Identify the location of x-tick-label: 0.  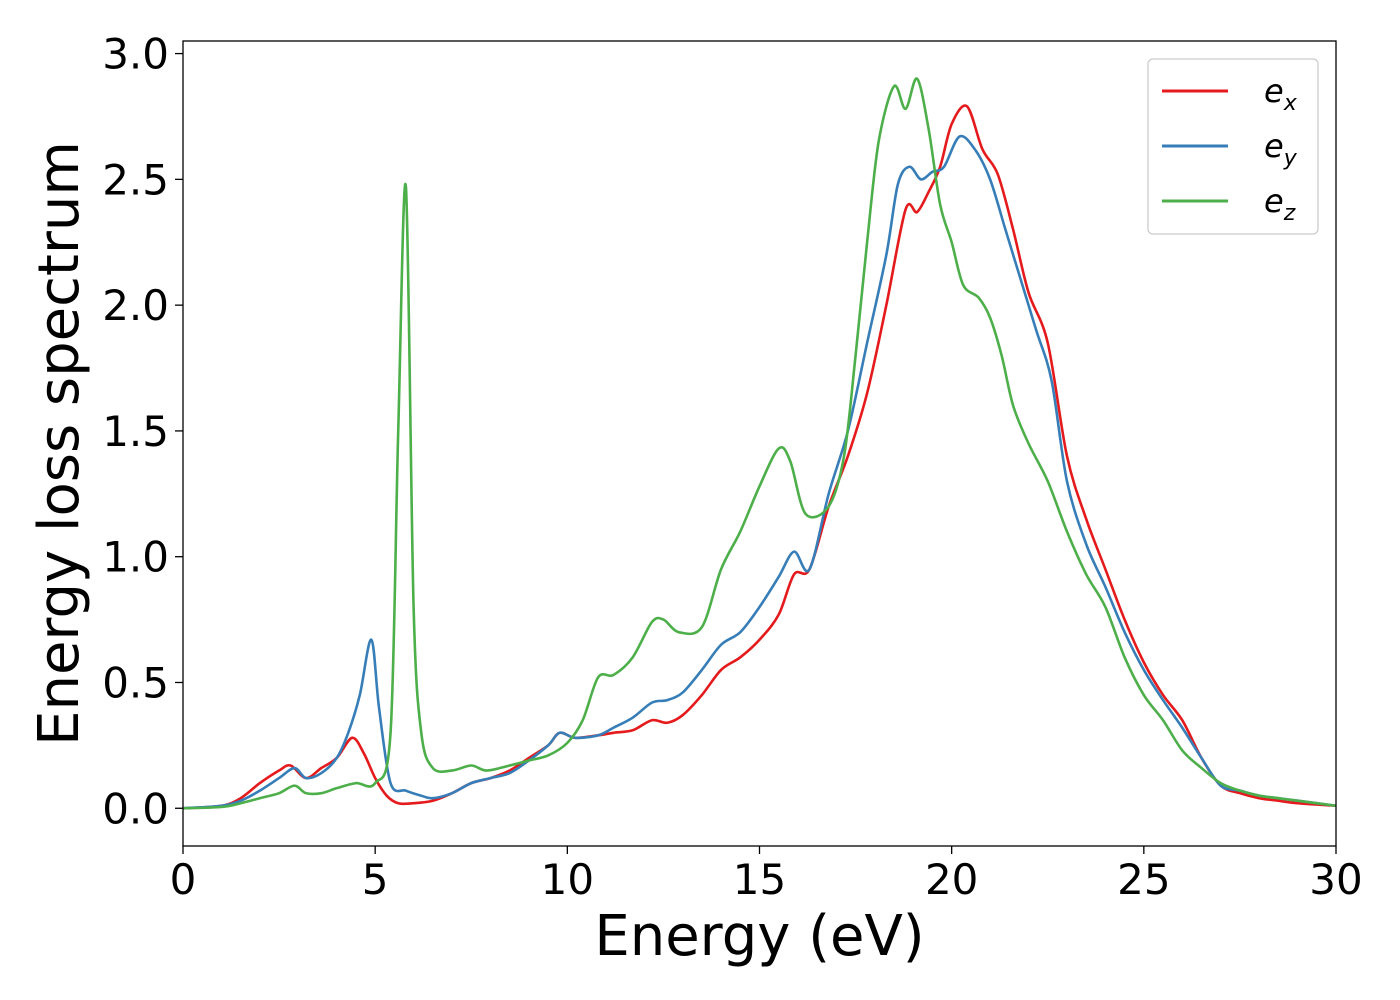
(183, 879).